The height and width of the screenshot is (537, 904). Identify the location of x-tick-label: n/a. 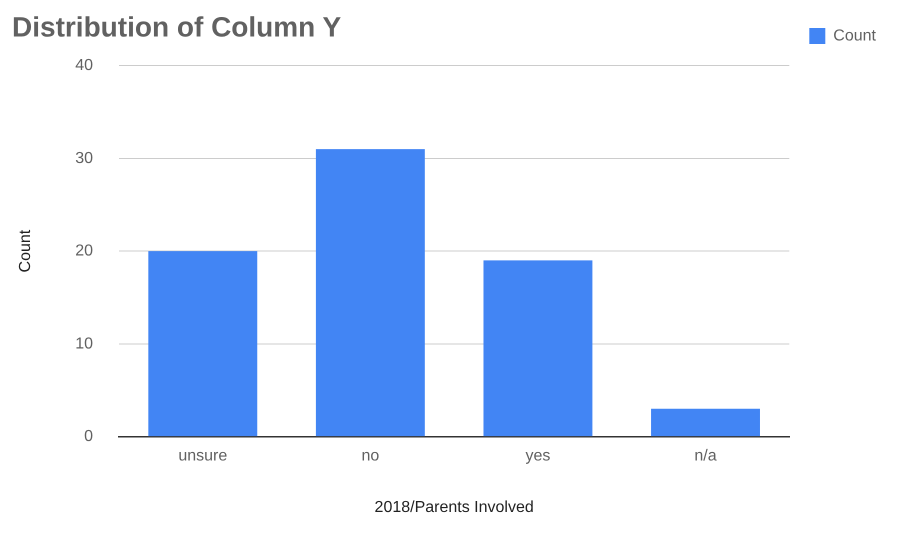
(705, 456).